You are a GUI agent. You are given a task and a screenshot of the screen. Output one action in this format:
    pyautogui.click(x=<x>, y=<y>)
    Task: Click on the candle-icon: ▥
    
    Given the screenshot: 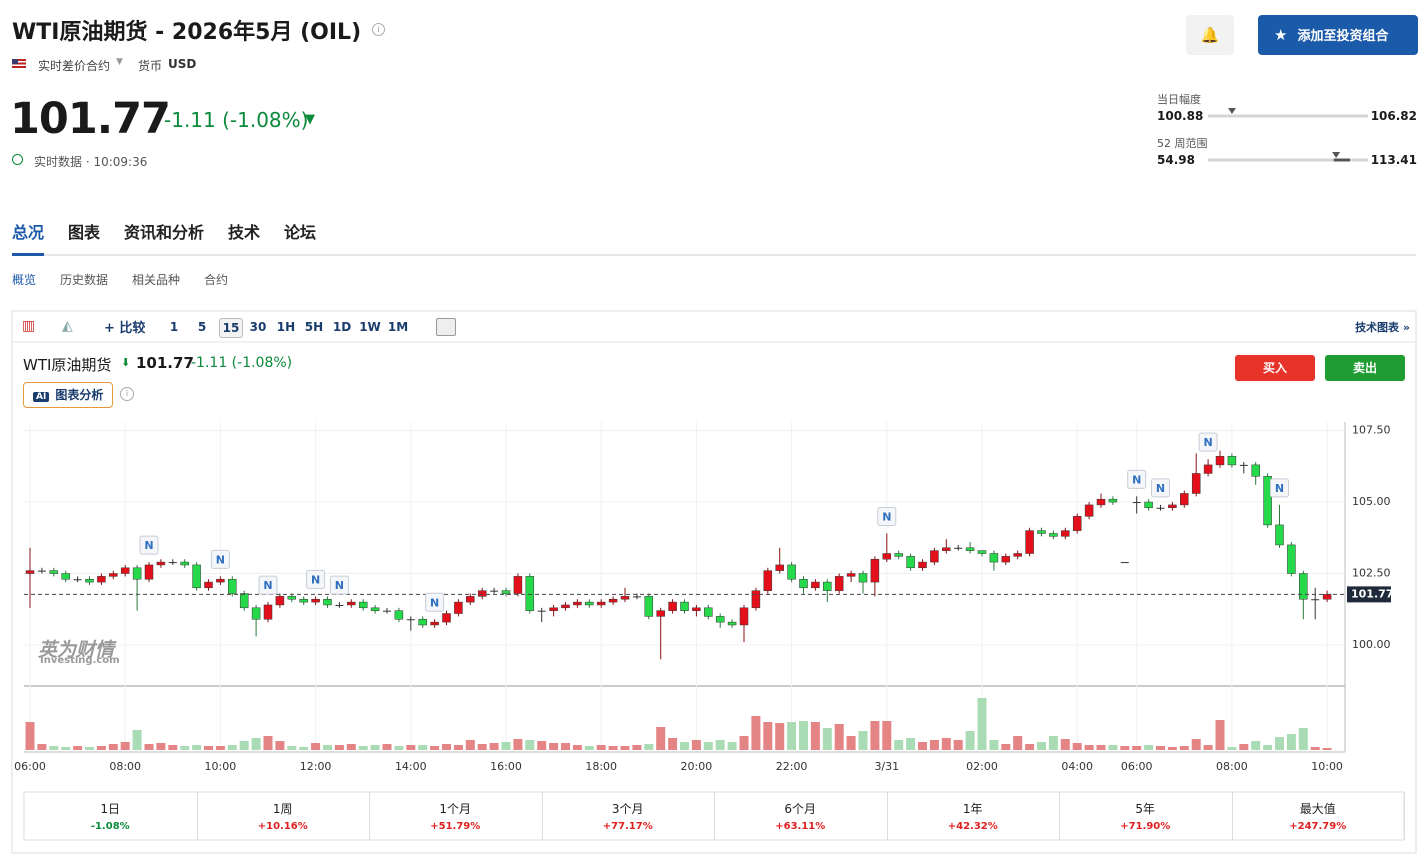 What is the action you would take?
    pyautogui.click(x=29, y=326)
    